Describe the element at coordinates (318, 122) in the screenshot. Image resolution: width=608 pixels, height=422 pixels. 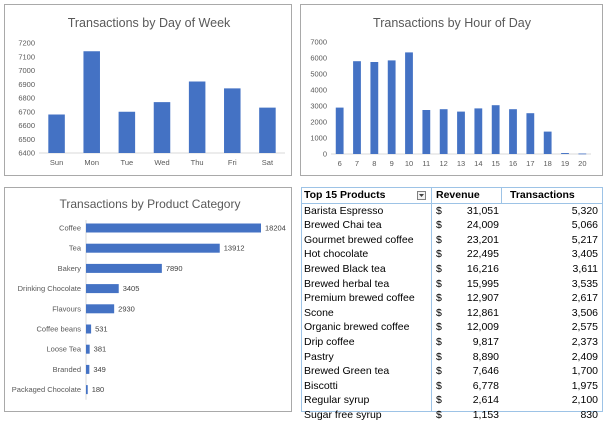
I see `y-tick-label: 2000` at that location.